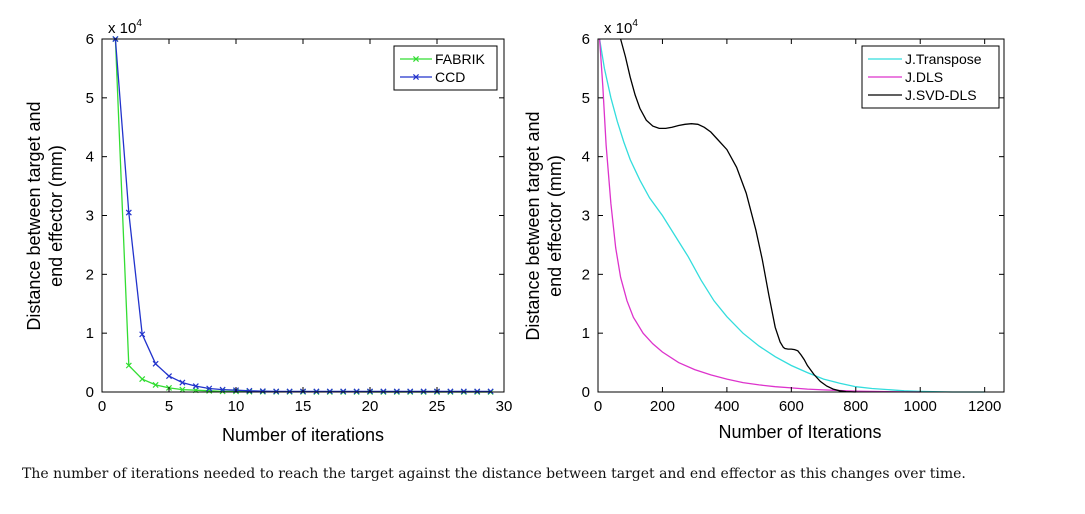 The height and width of the screenshot is (514, 1085). I want to click on legend-label: J.Transpose, so click(943, 59).